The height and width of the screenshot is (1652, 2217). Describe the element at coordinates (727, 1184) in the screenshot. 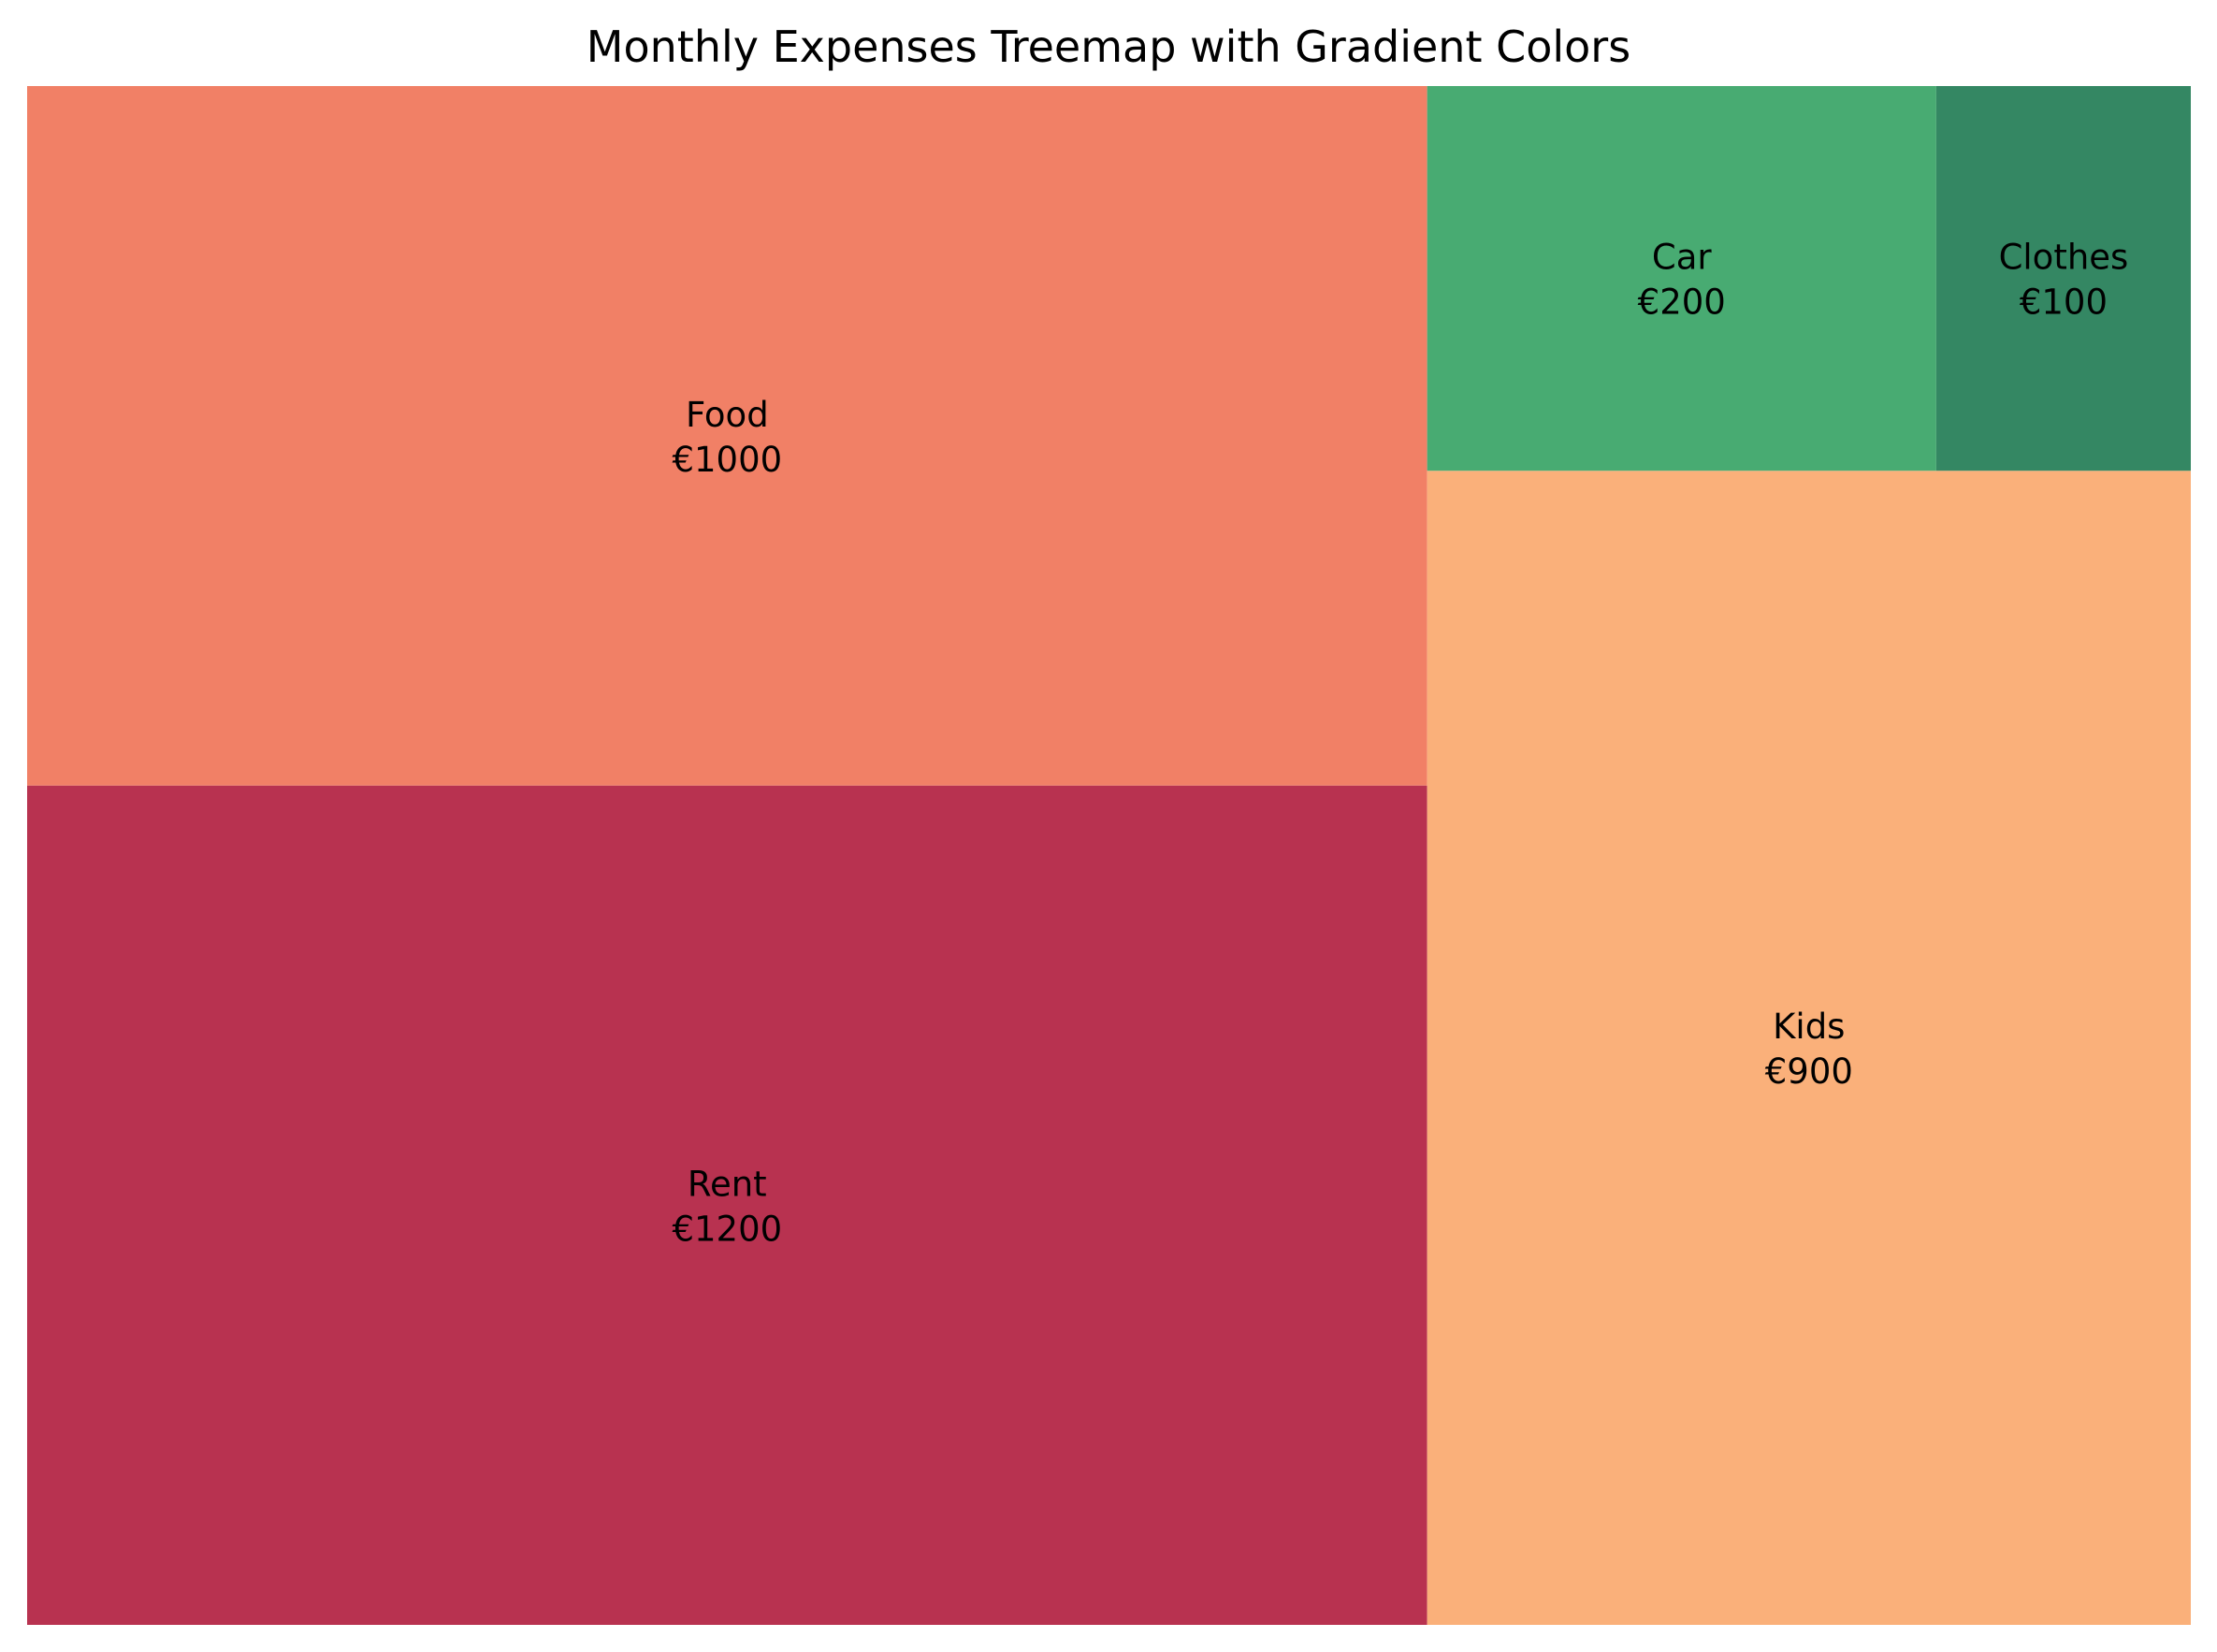

I see `treemap-label-rent: Rent` at that location.